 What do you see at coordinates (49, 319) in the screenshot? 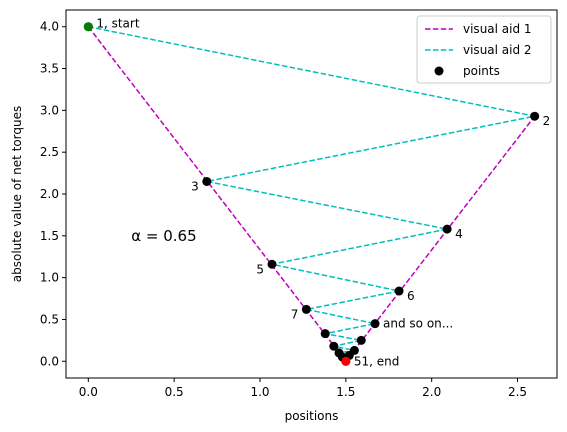
I see `y-tick-label: 0.5` at bounding box center [49, 319].